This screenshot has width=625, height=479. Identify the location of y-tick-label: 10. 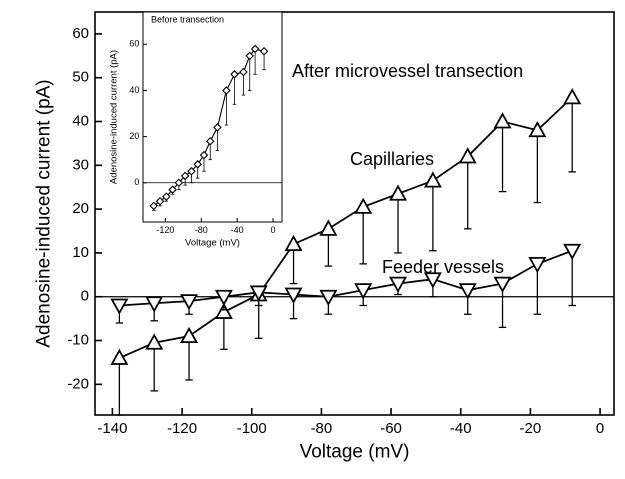
(80, 252).